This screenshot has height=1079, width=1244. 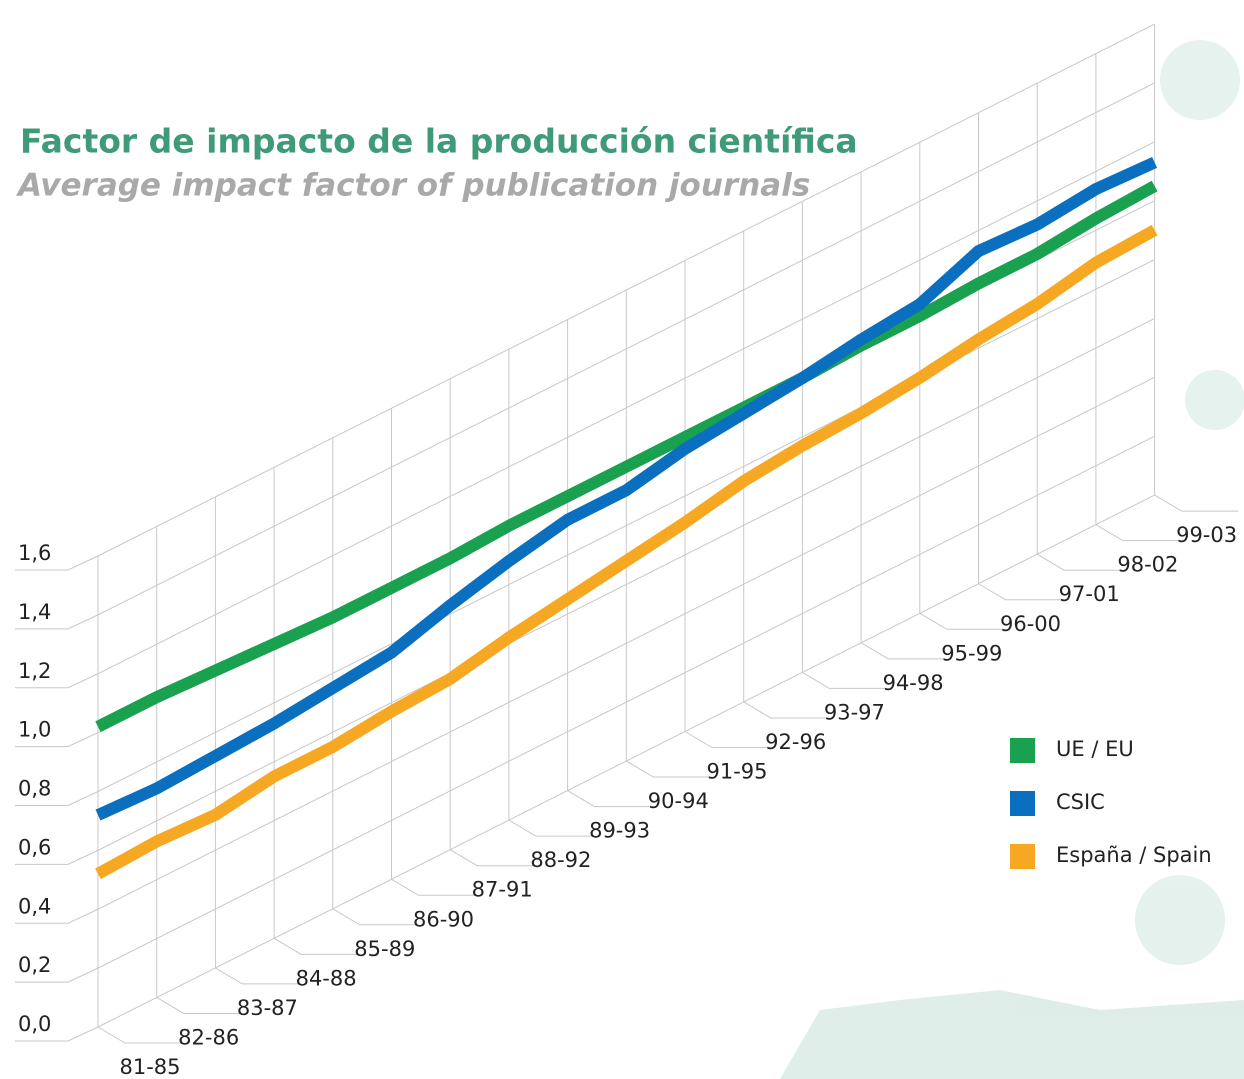 What do you see at coordinates (208, 1037) in the screenshot?
I see `x-tick-label: 82-86` at bounding box center [208, 1037].